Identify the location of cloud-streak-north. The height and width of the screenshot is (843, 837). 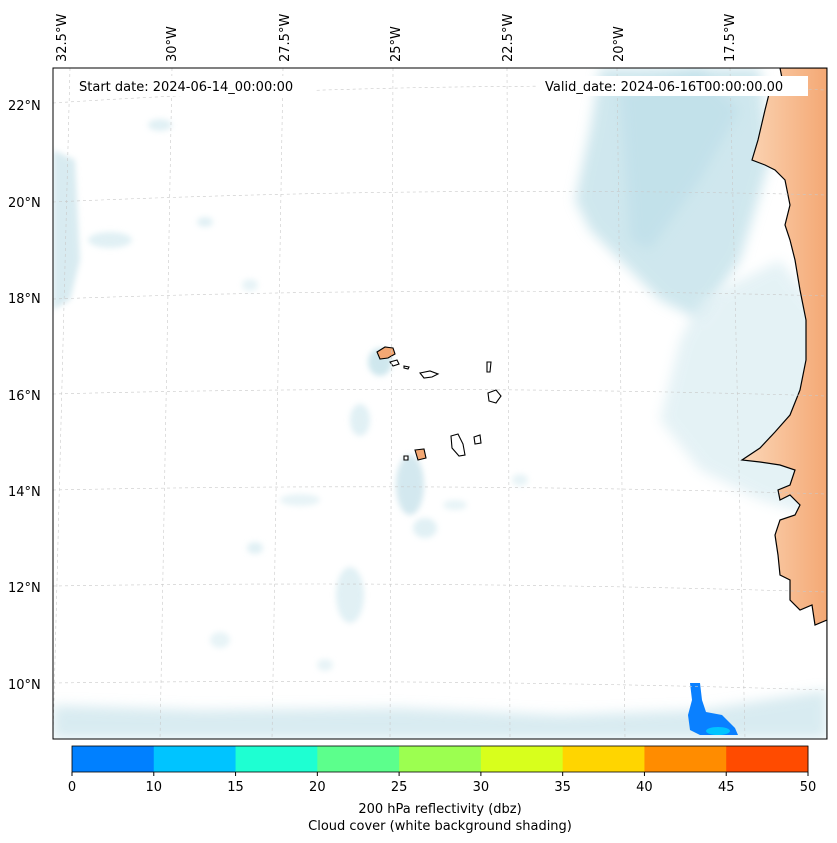
(680, 160).